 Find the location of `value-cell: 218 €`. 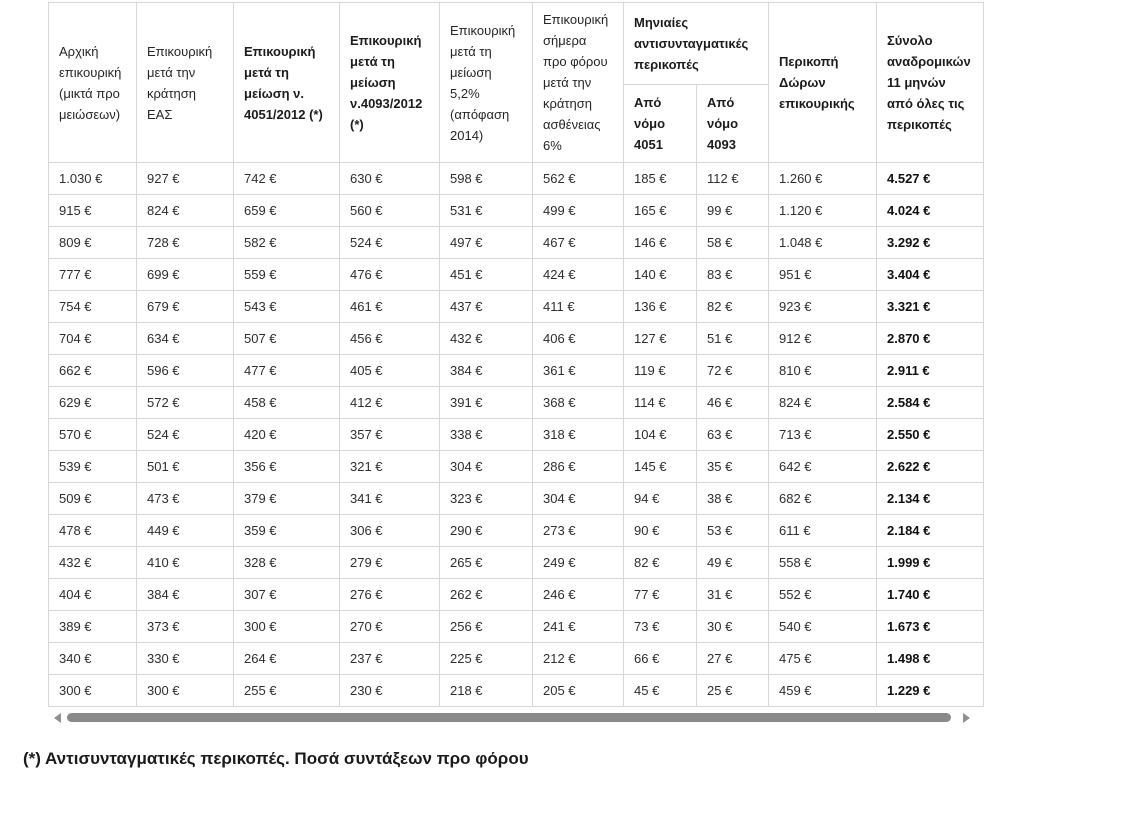

value-cell: 218 € is located at coordinates (486, 690).